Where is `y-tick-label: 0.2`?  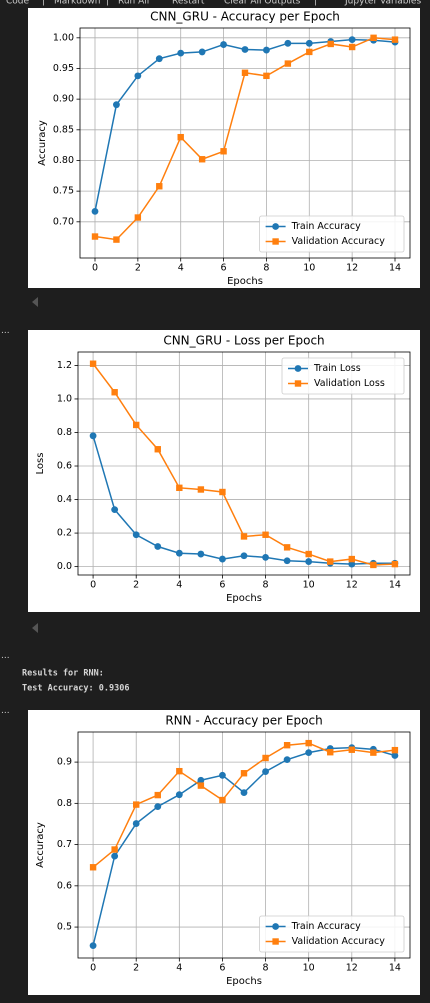 y-tick-label: 0.2 is located at coordinates (64, 533).